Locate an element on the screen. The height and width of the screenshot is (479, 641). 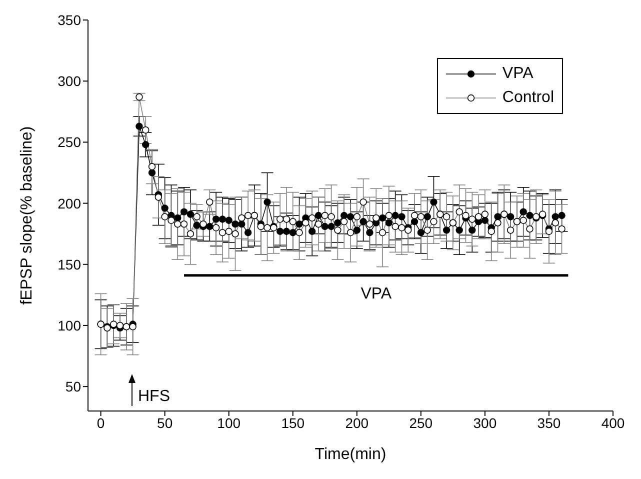
x-tick-label: 350 is located at coordinates (549, 422).